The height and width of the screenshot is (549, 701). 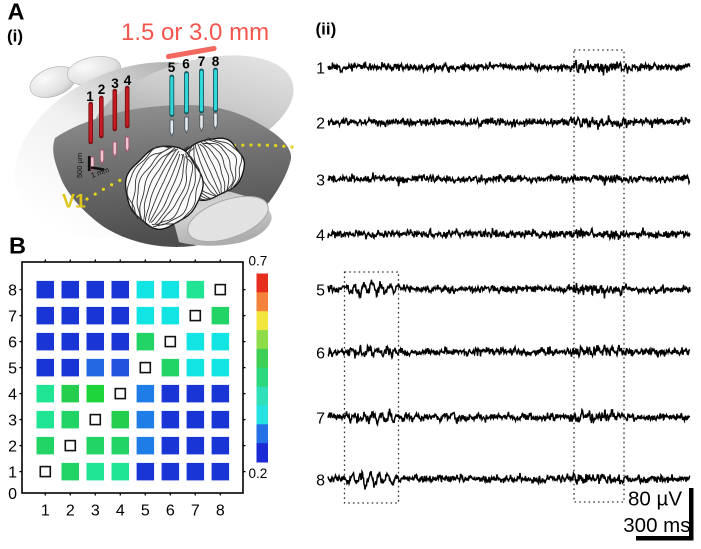 What do you see at coordinates (74, 202) in the screenshot?
I see `svg-text: V1` at bounding box center [74, 202].